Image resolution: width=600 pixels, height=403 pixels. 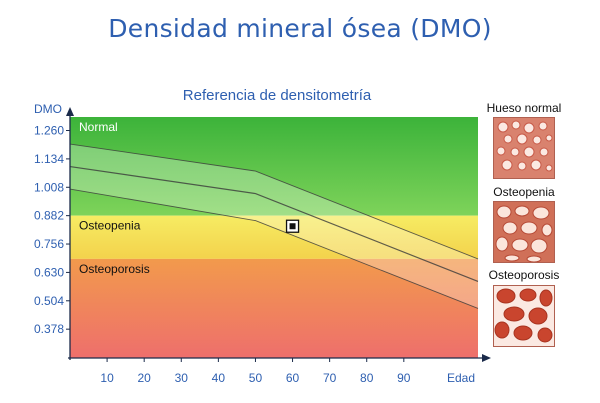 I want to click on x-tick-label: 20, so click(x=145, y=378).